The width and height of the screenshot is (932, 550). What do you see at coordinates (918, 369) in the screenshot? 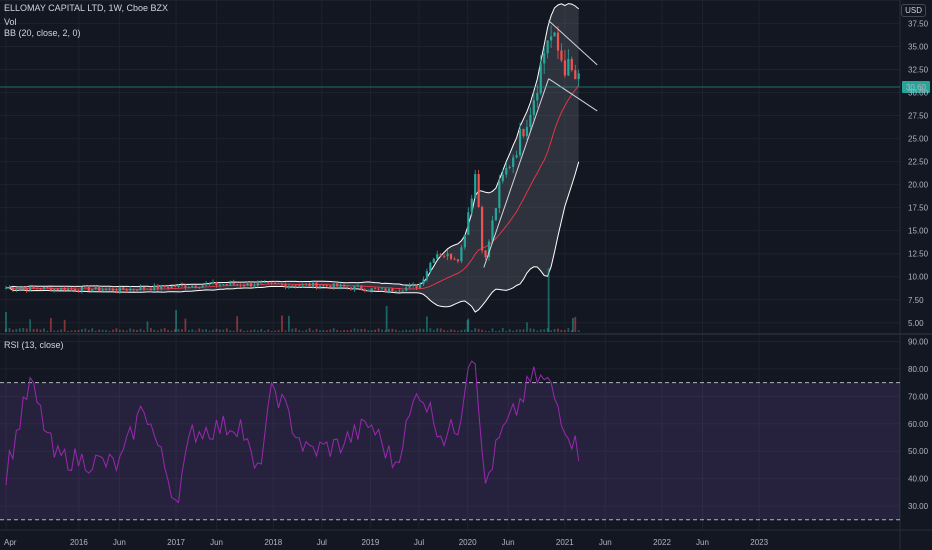
I see `rsi-tick-label: 80.00` at bounding box center [918, 369].